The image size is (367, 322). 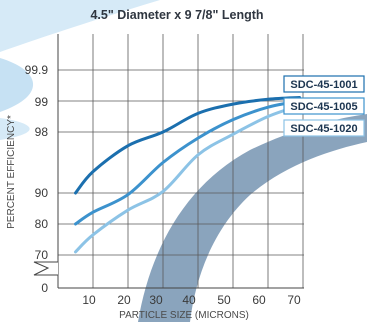 I want to click on legend-item-sdc-45-1020: SDC-45-1020, so click(x=324, y=128).